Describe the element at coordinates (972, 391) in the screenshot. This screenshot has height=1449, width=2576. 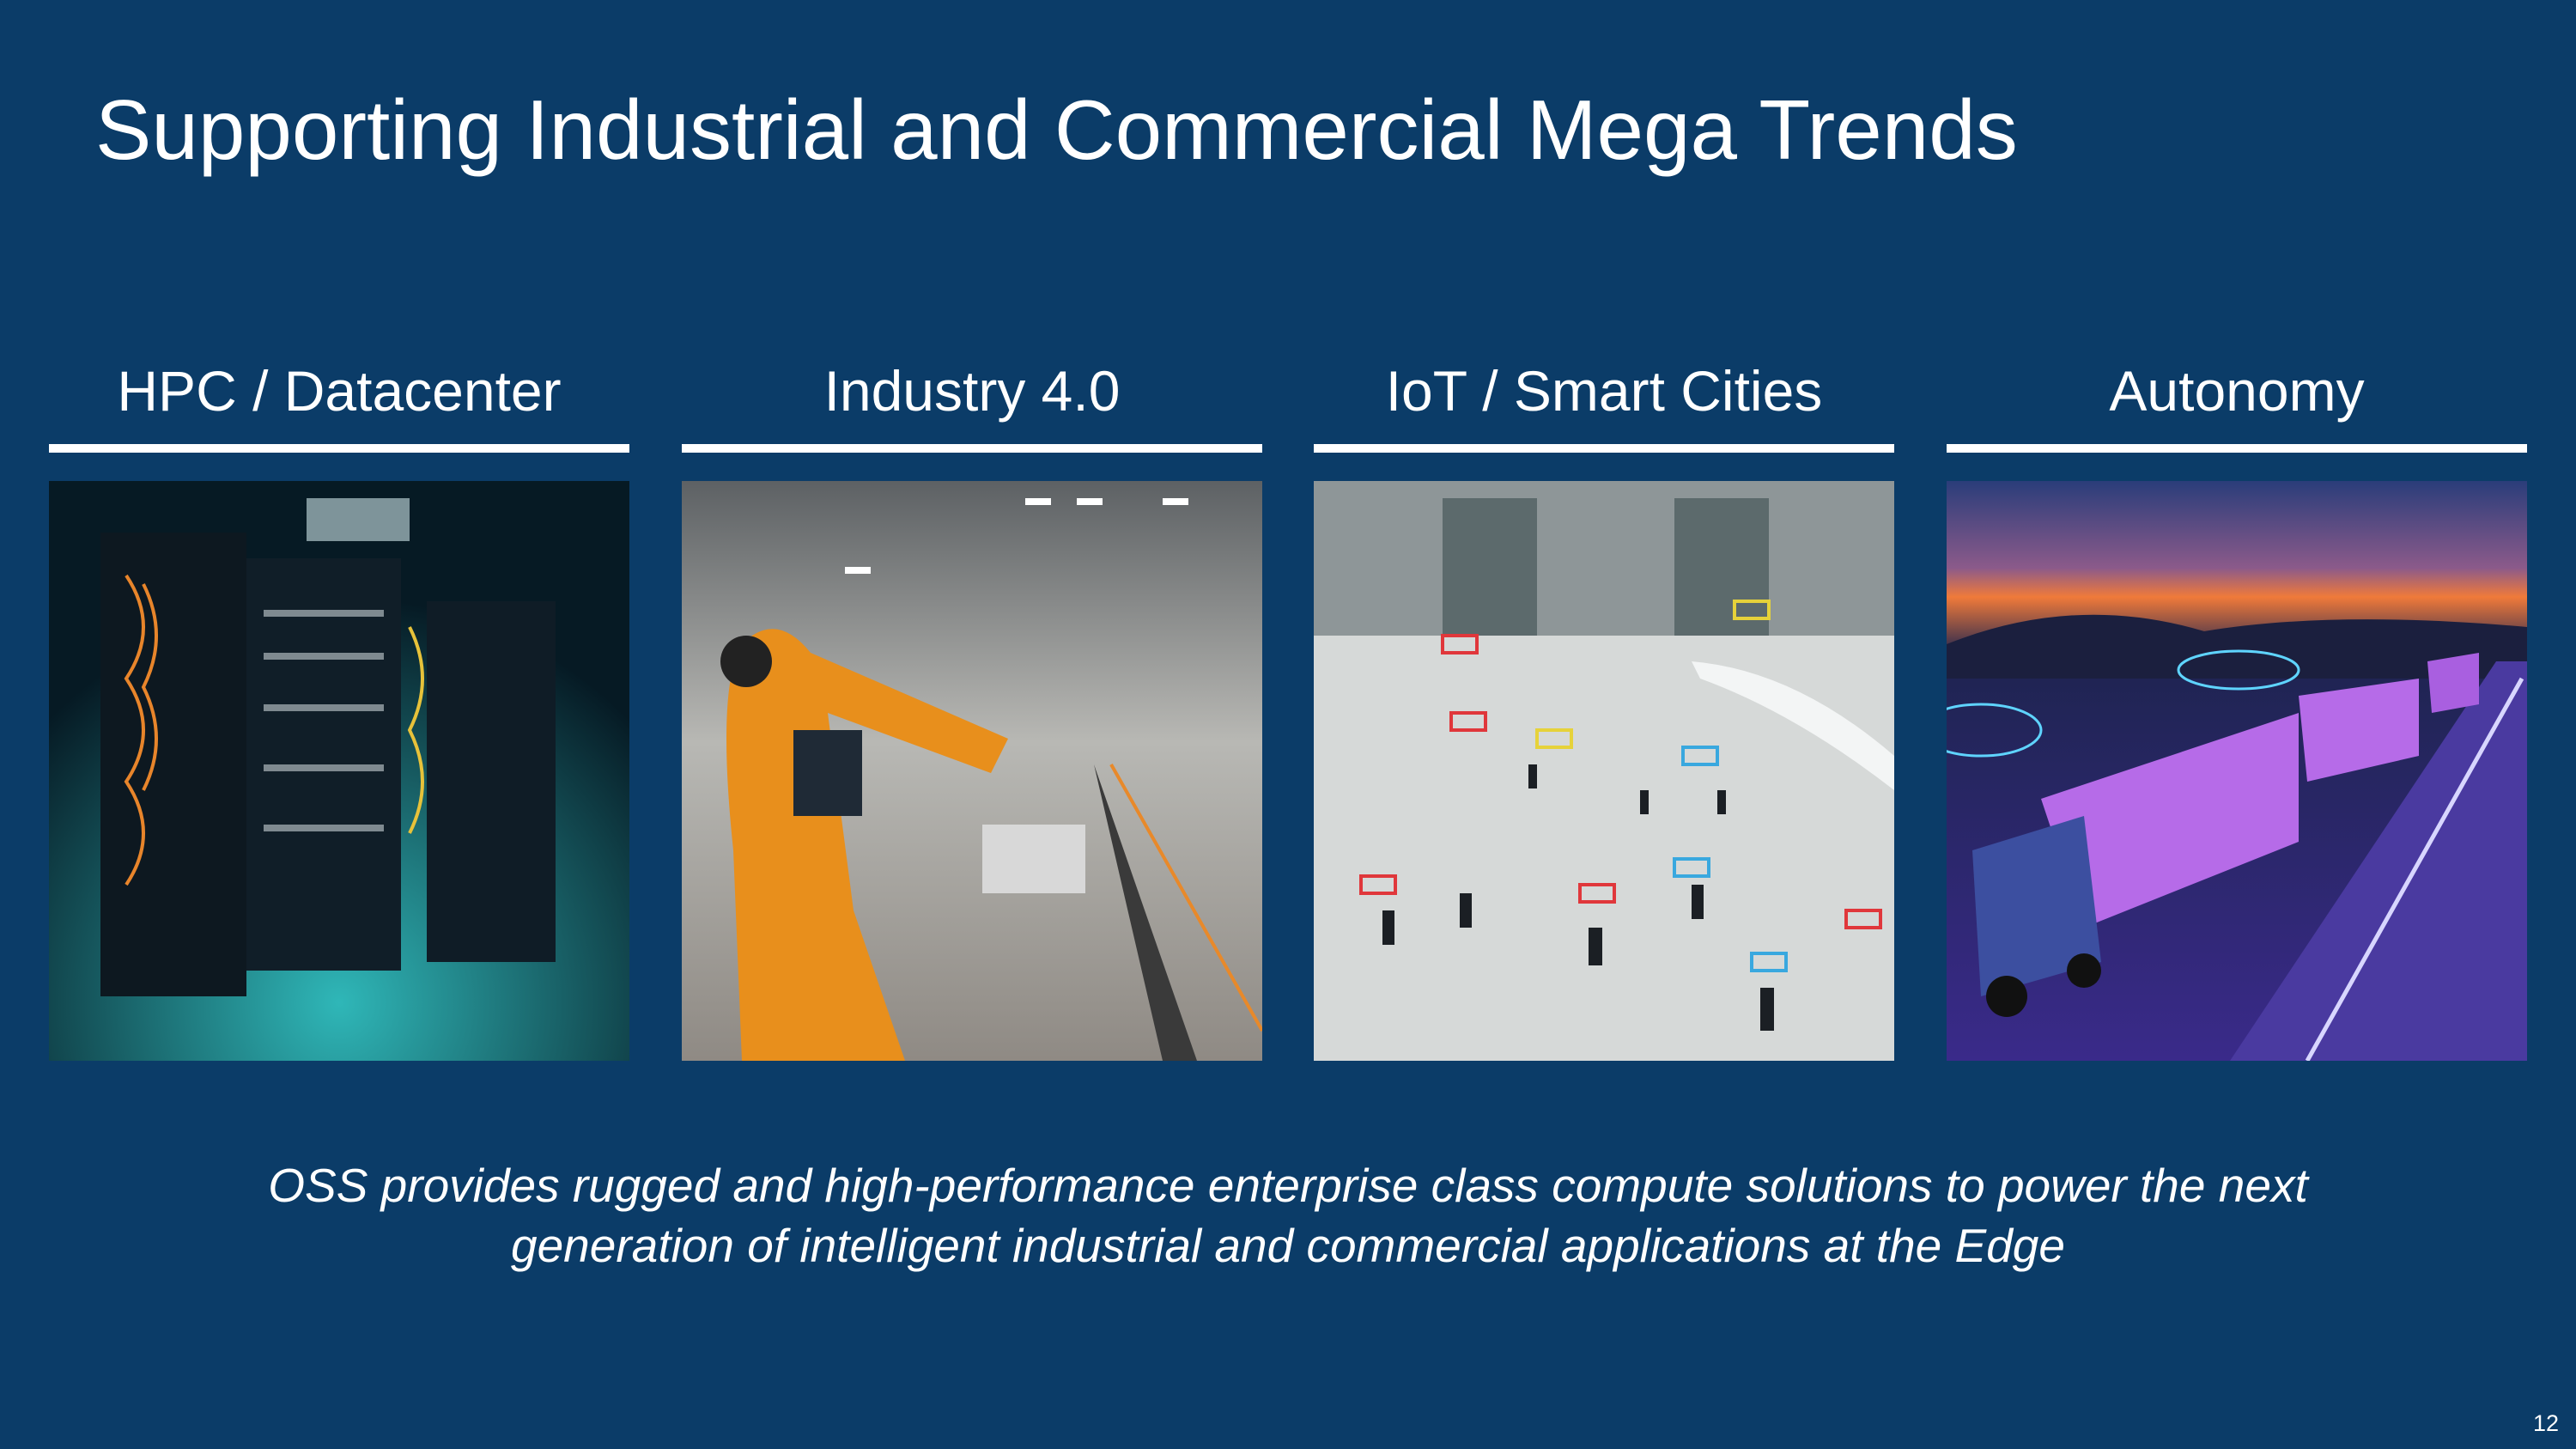
I see `column-heading: Industry 4.0` at that location.